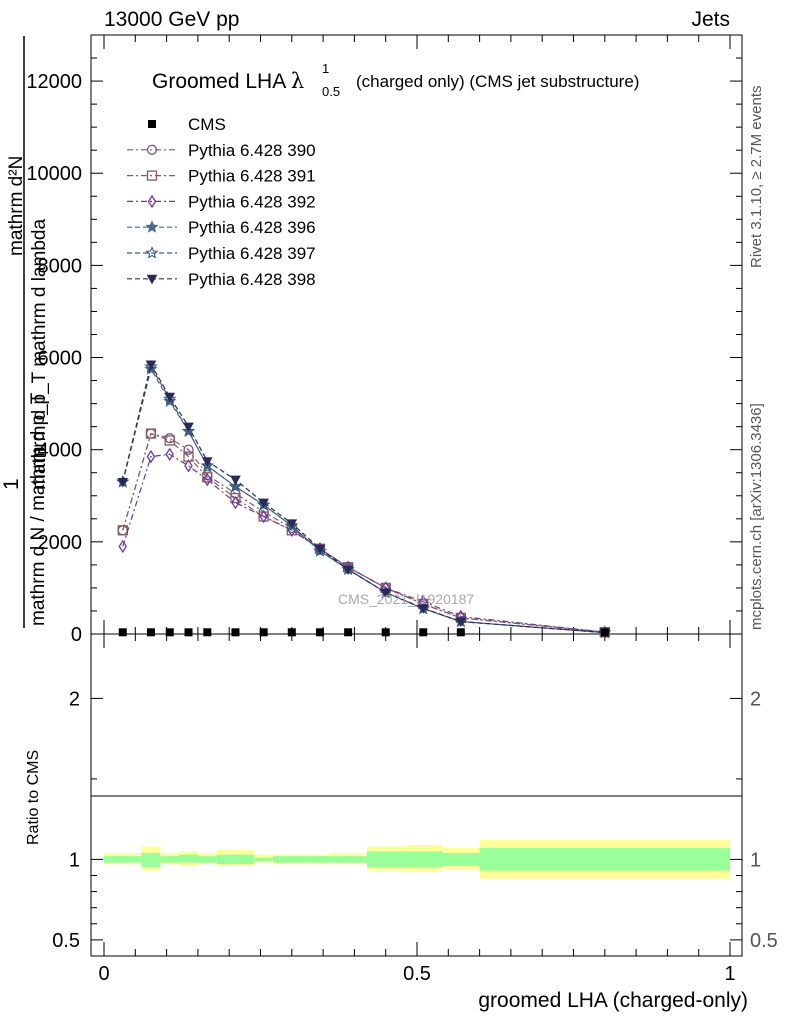  I want to click on cms-points, so click(363, 632).